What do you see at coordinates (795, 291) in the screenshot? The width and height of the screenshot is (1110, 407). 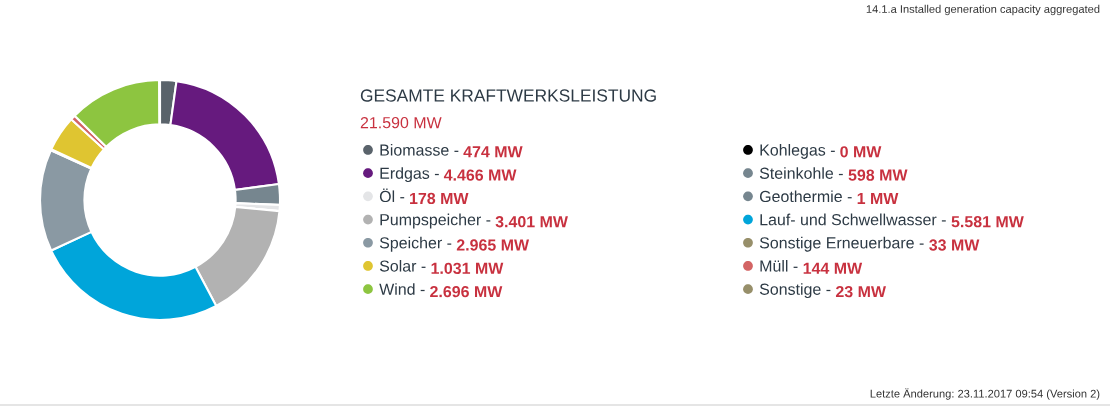 I see `legend-label: Sonstige -` at bounding box center [795, 291].